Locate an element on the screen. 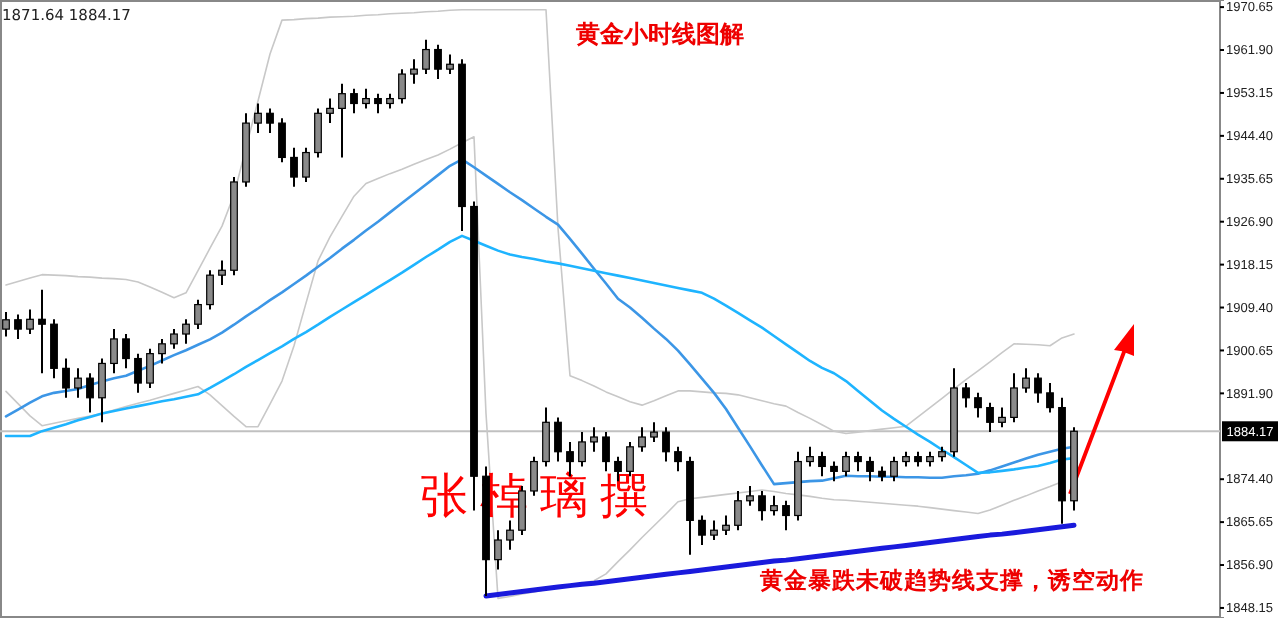 The image size is (1280, 618). annotation: 黄金暴跌未破趋势线支撑，诱空动作 is located at coordinates (951, 580).